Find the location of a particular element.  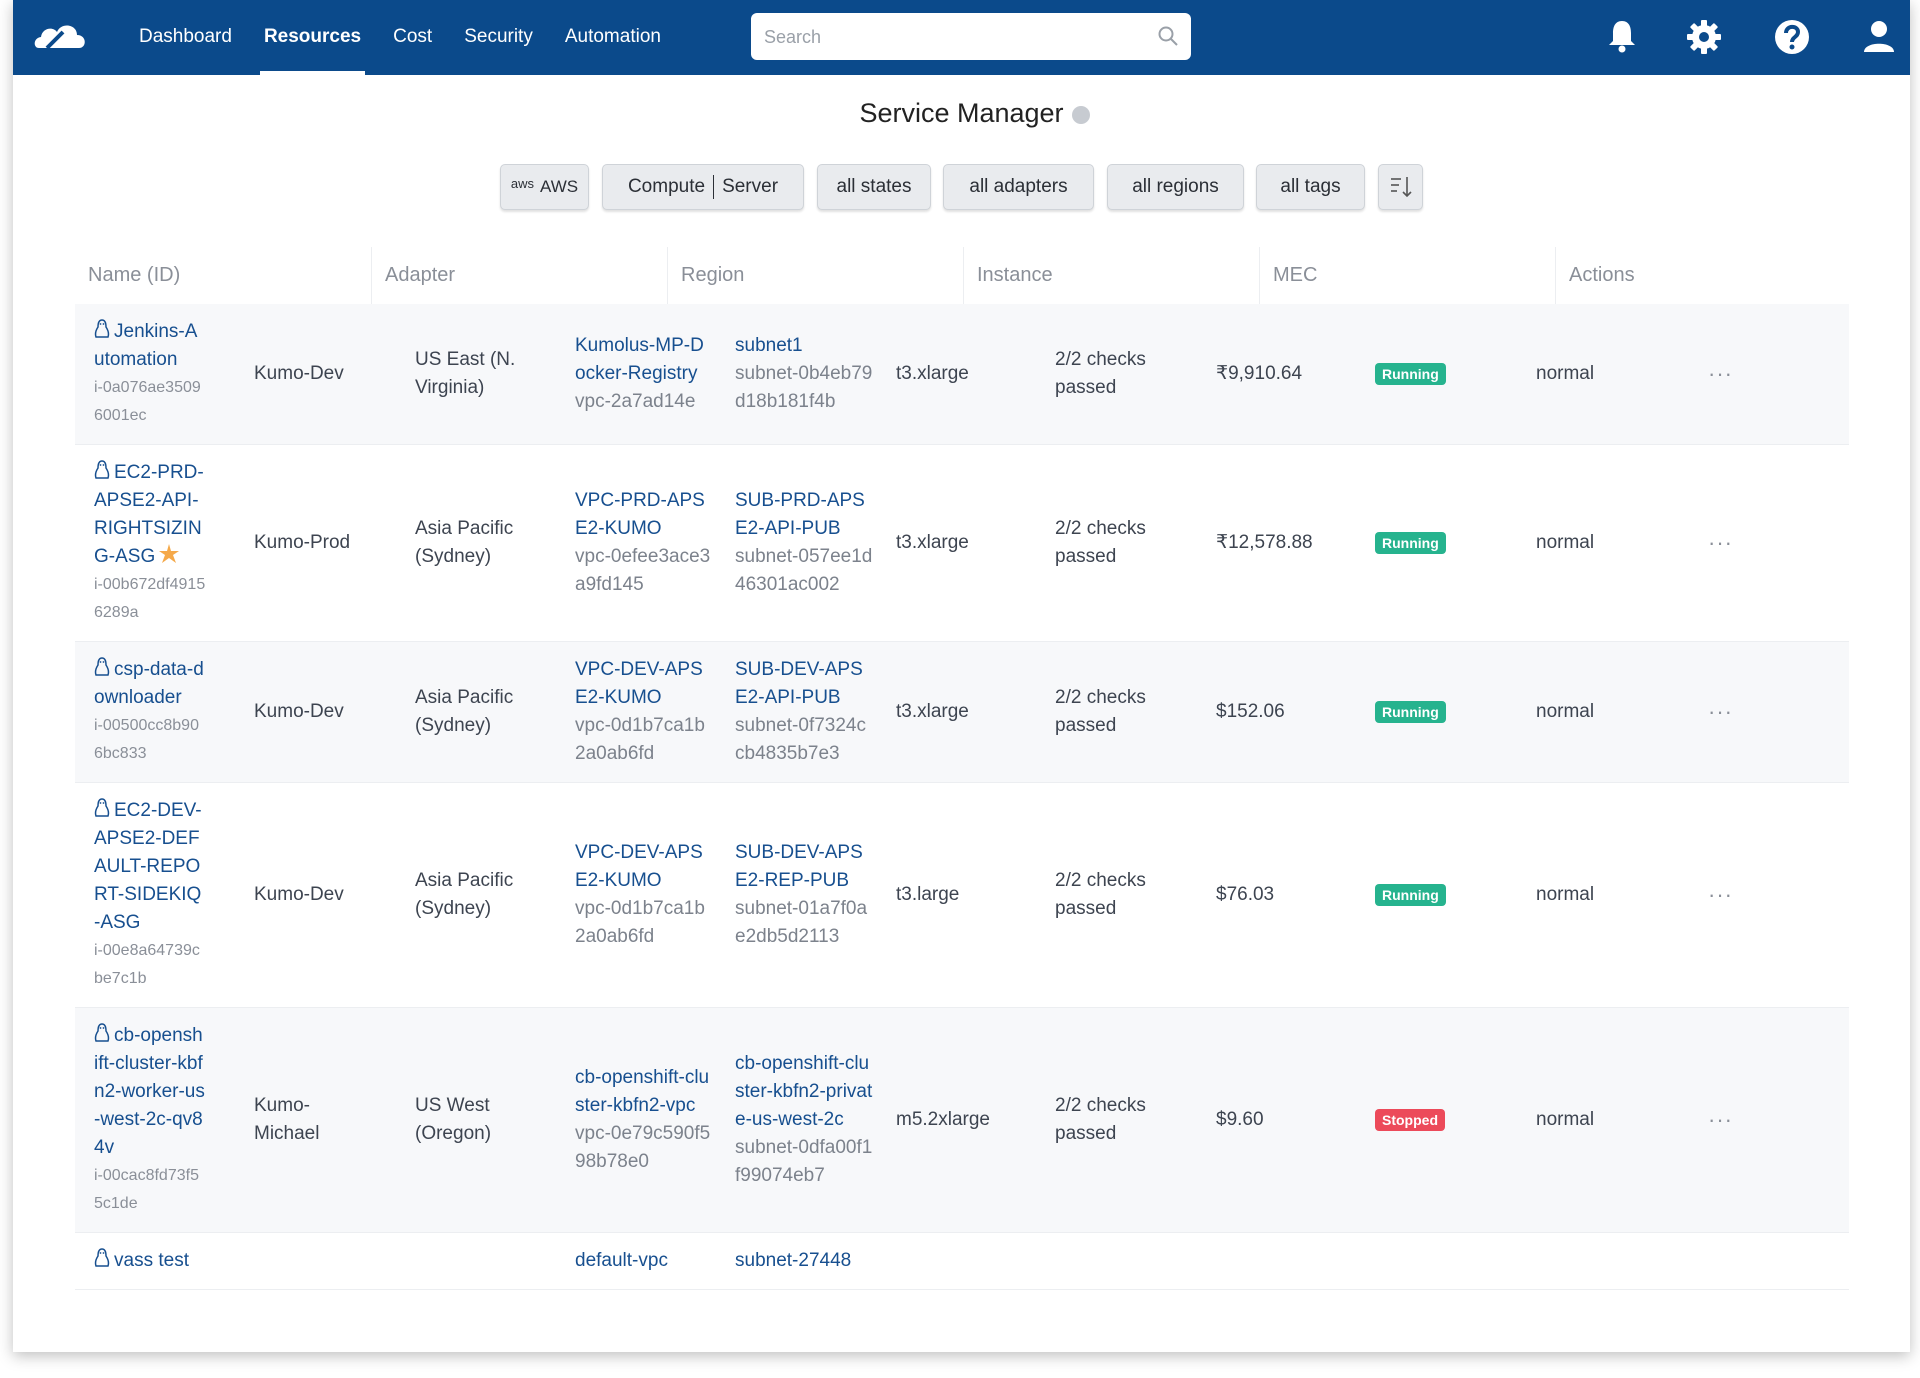

filter-button: all adapters is located at coordinates (1018, 187).